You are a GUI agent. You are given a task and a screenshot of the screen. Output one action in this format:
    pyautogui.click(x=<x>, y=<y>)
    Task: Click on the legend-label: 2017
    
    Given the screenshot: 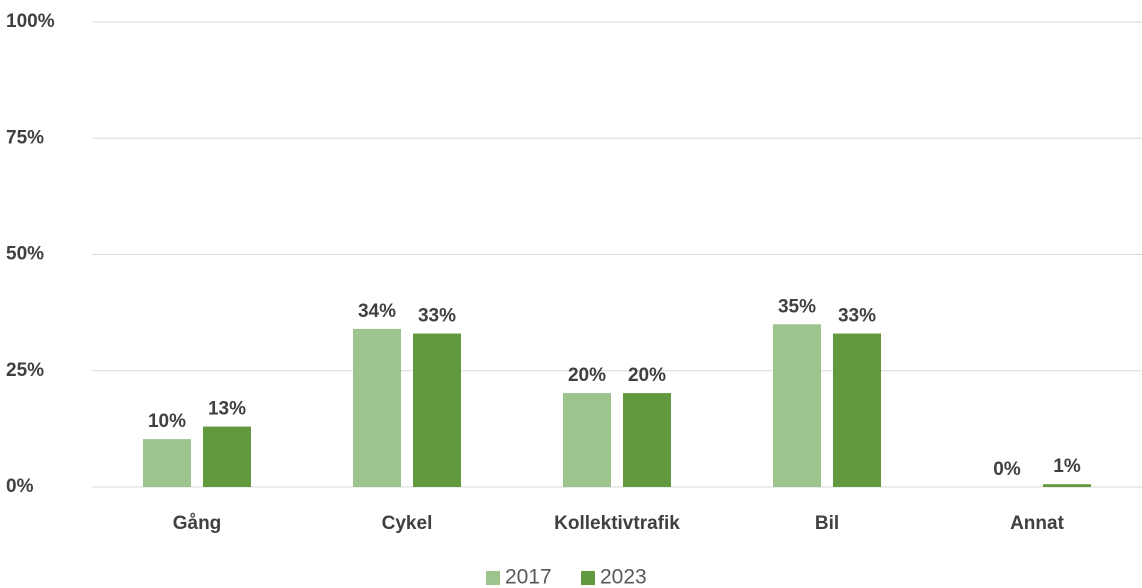 What is the action you would take?
    pyautogui.click(x=528, y=577)
    